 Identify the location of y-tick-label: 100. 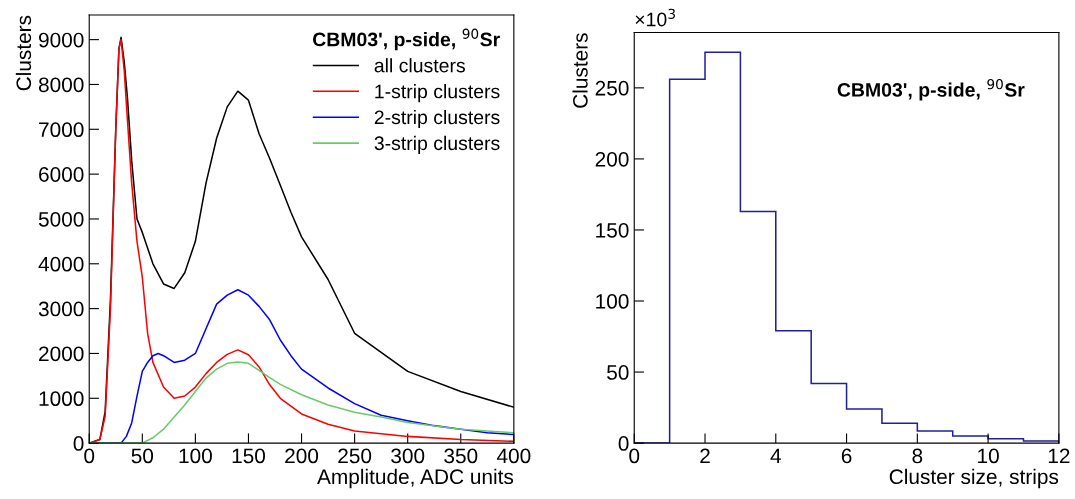
(612, 301).